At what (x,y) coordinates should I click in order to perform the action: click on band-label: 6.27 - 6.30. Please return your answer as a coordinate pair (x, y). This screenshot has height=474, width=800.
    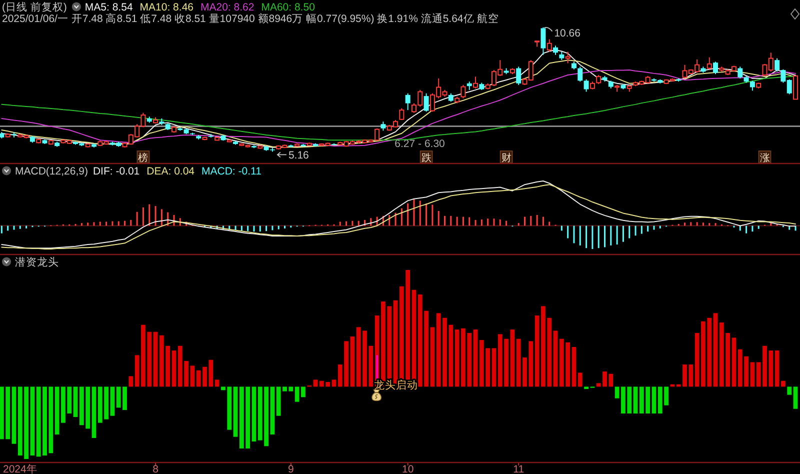
    Looking at the image, I should click on (420, 144).